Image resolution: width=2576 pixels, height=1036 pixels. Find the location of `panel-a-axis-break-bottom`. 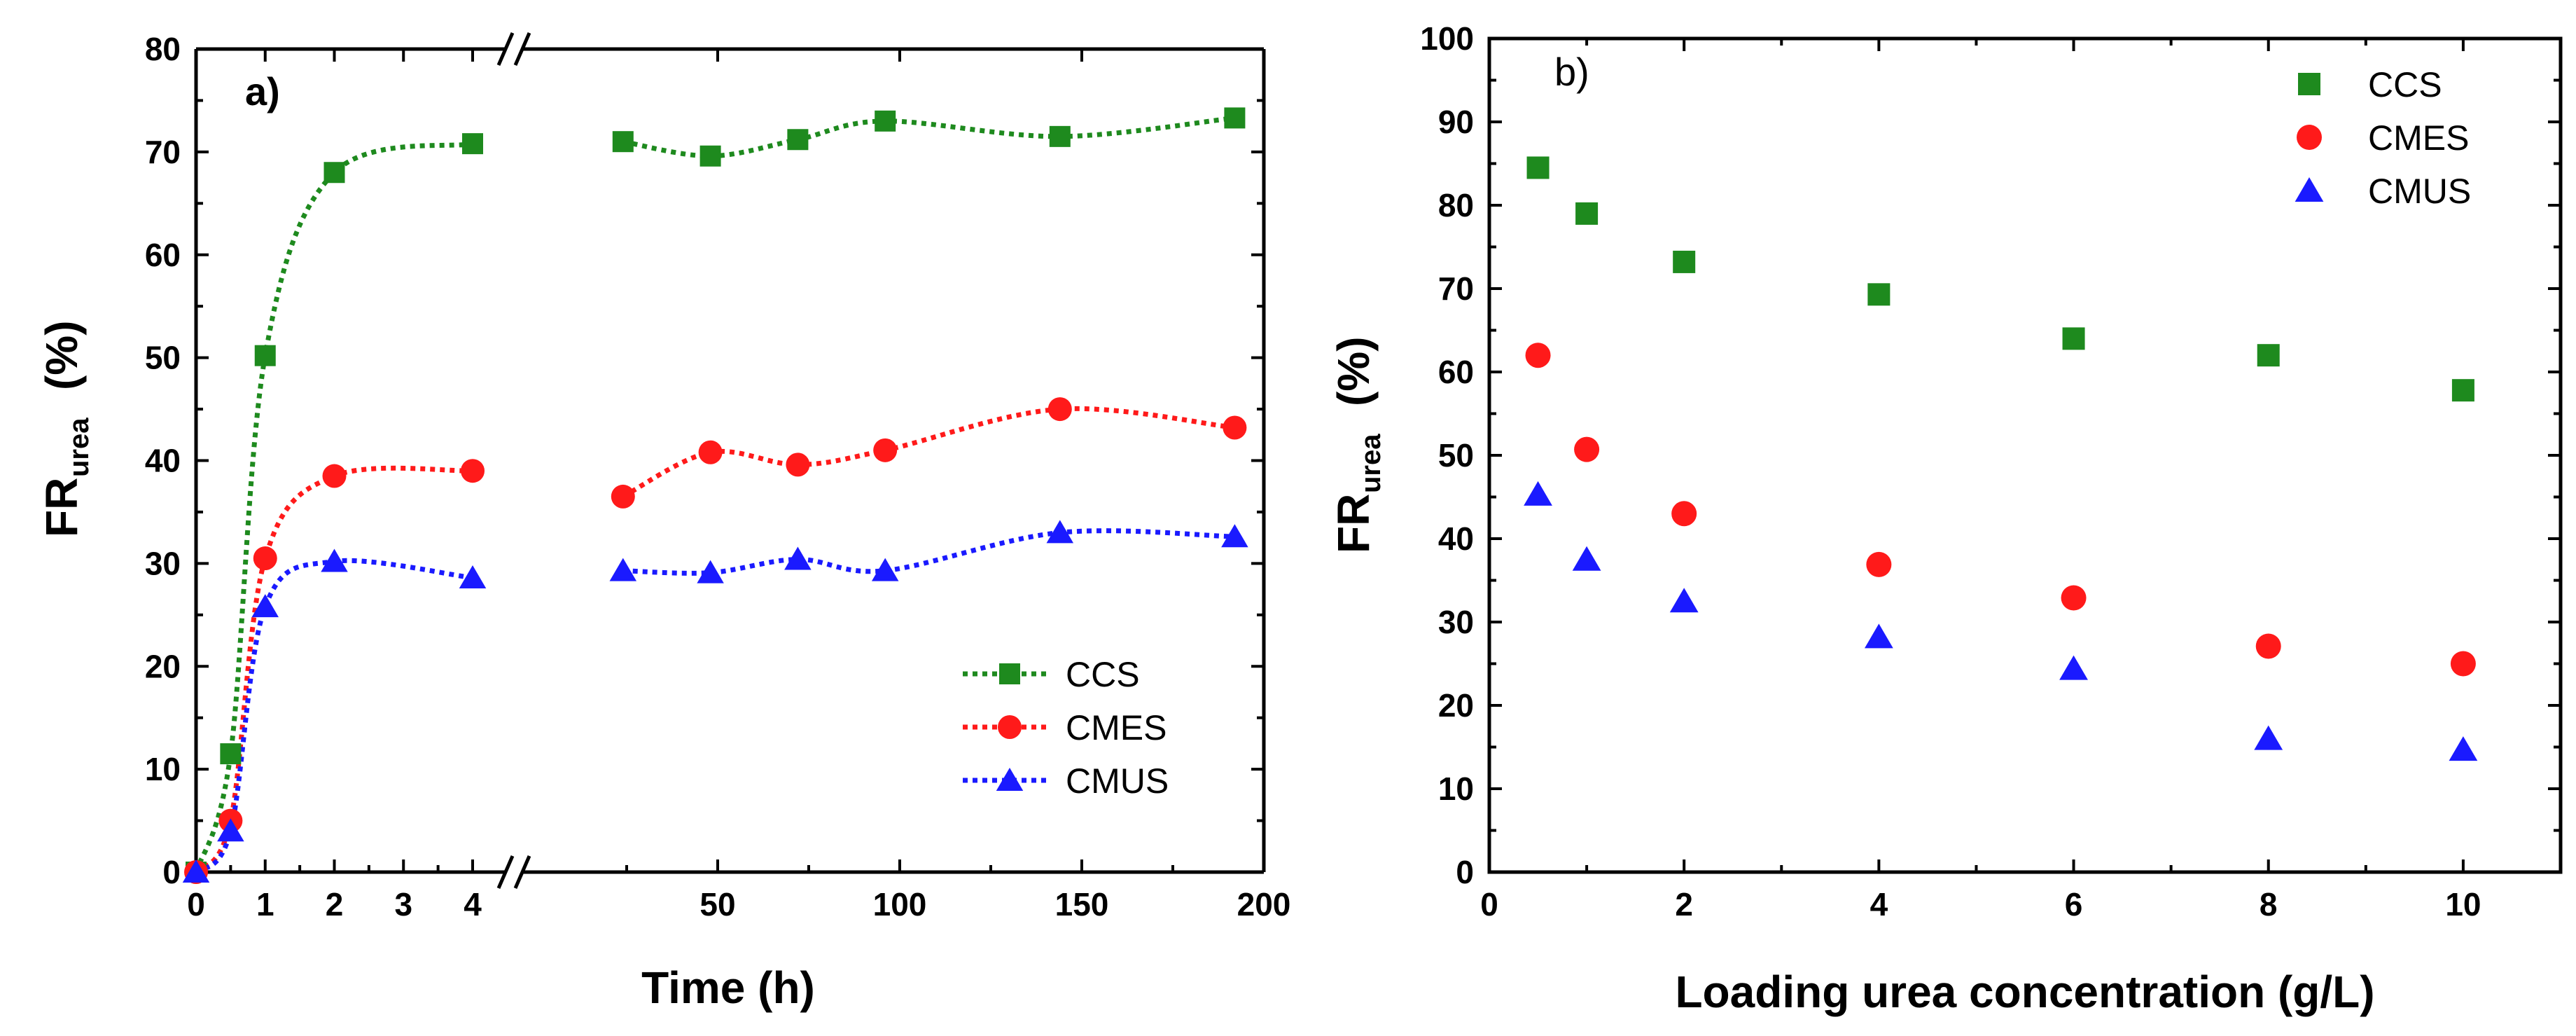

panel-a-axis-break-bottom is located at coordinates (513, 872).